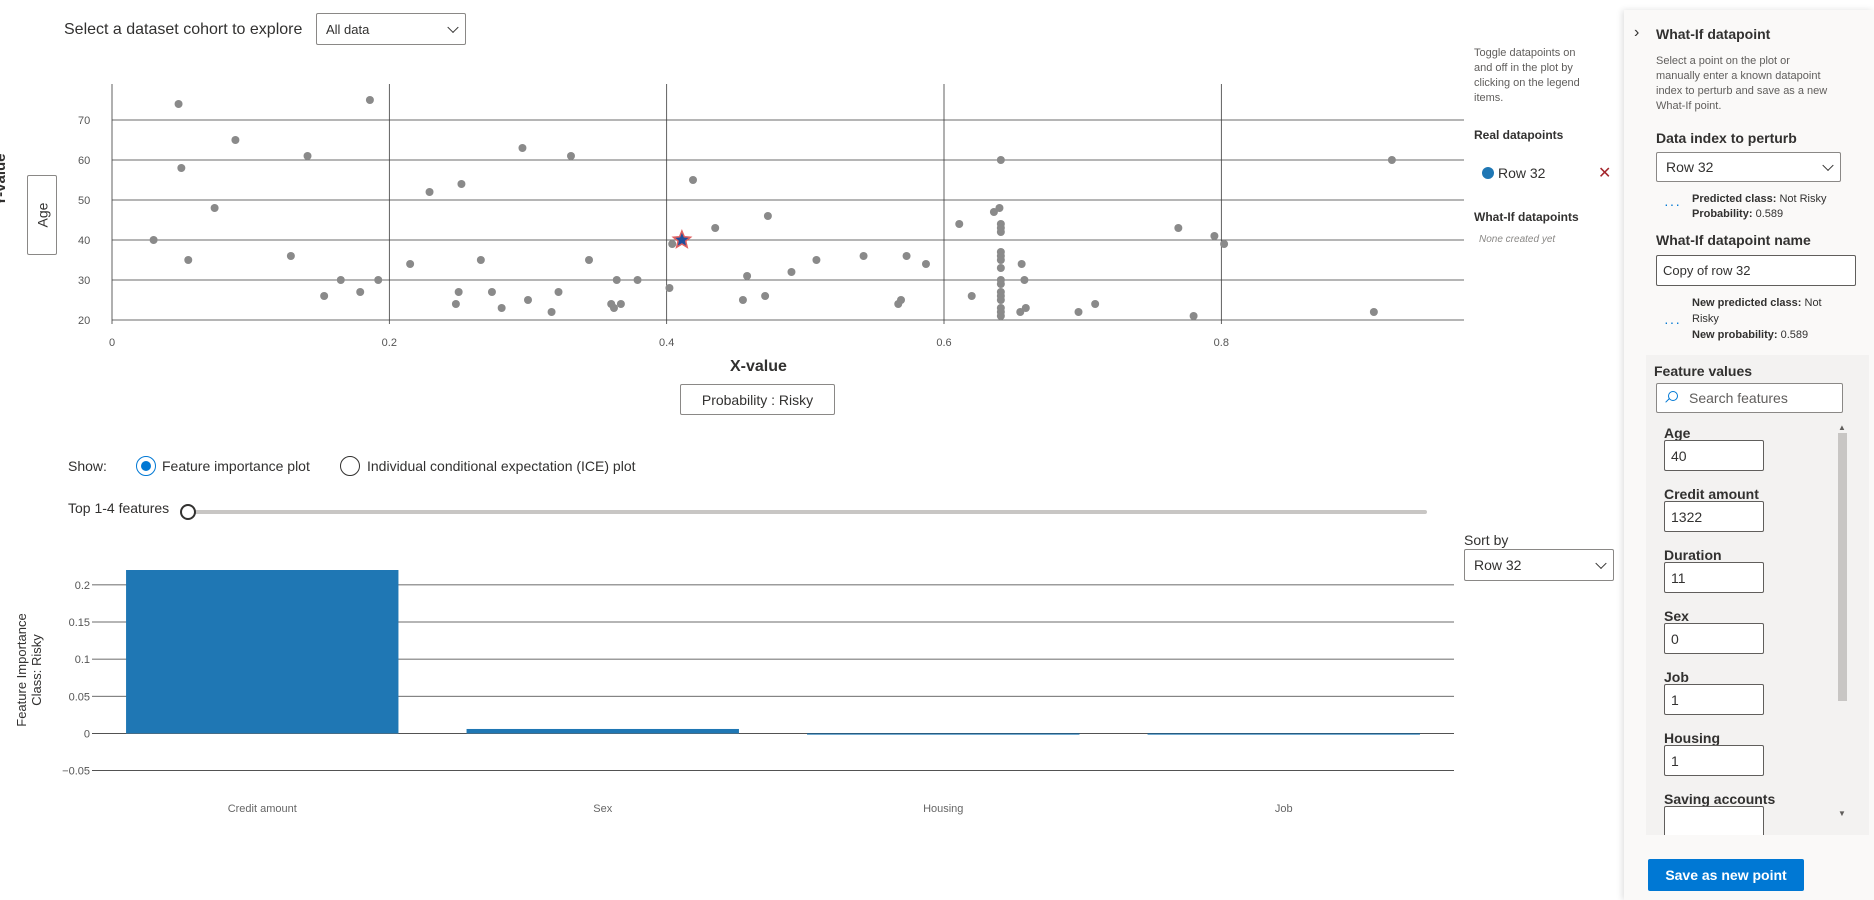 The image size is (1874, 900). Describe the element at coordinates (1605, 173) in the screenshot. I see `close-icon: ✕` at that location.